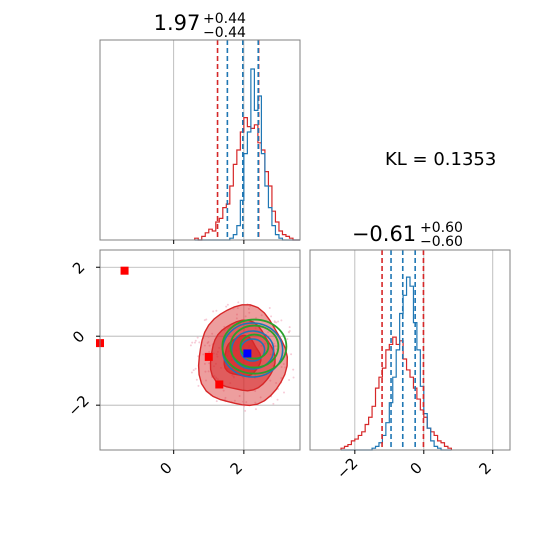 The width and height of the screenshot is (550, 550). I want to click on y-marginal-title-minus: −0.60, so click(441, 242).